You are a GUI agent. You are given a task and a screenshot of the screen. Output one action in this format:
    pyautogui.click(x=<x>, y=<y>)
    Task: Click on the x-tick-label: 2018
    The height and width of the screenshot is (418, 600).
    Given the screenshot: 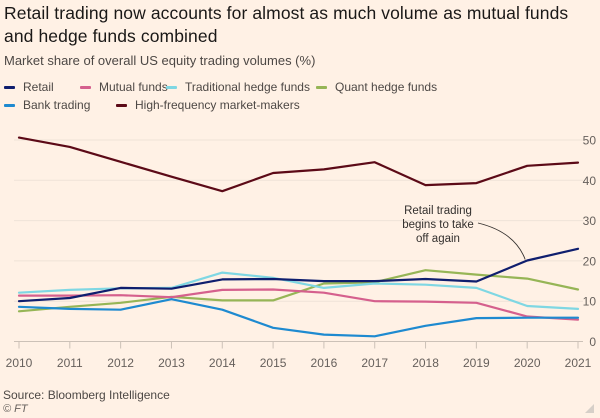 What is the action you would take?
    pyautogui.click(x=425, y=363)
    